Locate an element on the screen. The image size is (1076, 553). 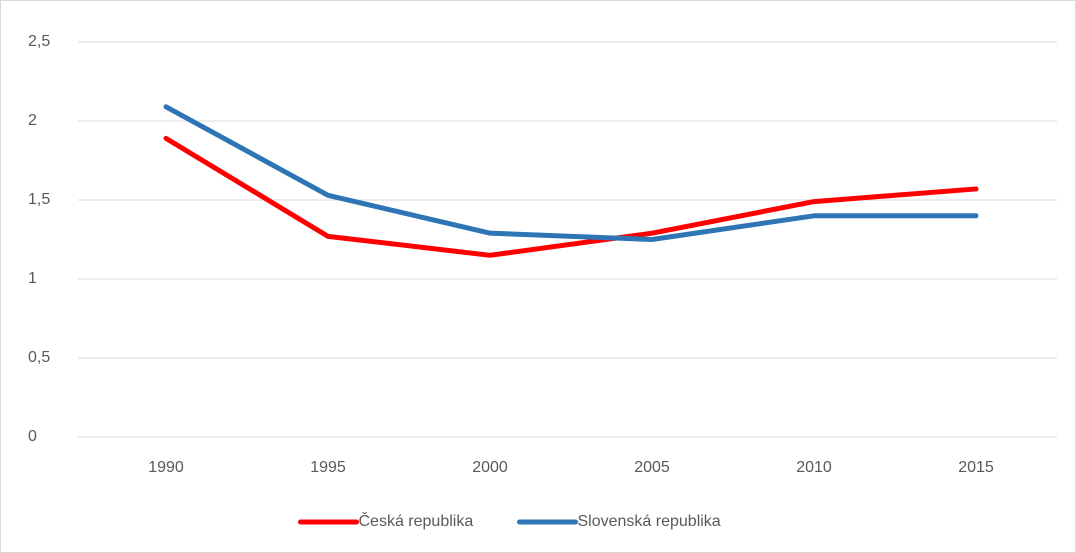
y-tick-label: 1,5 is located at coordinates (39, 199).